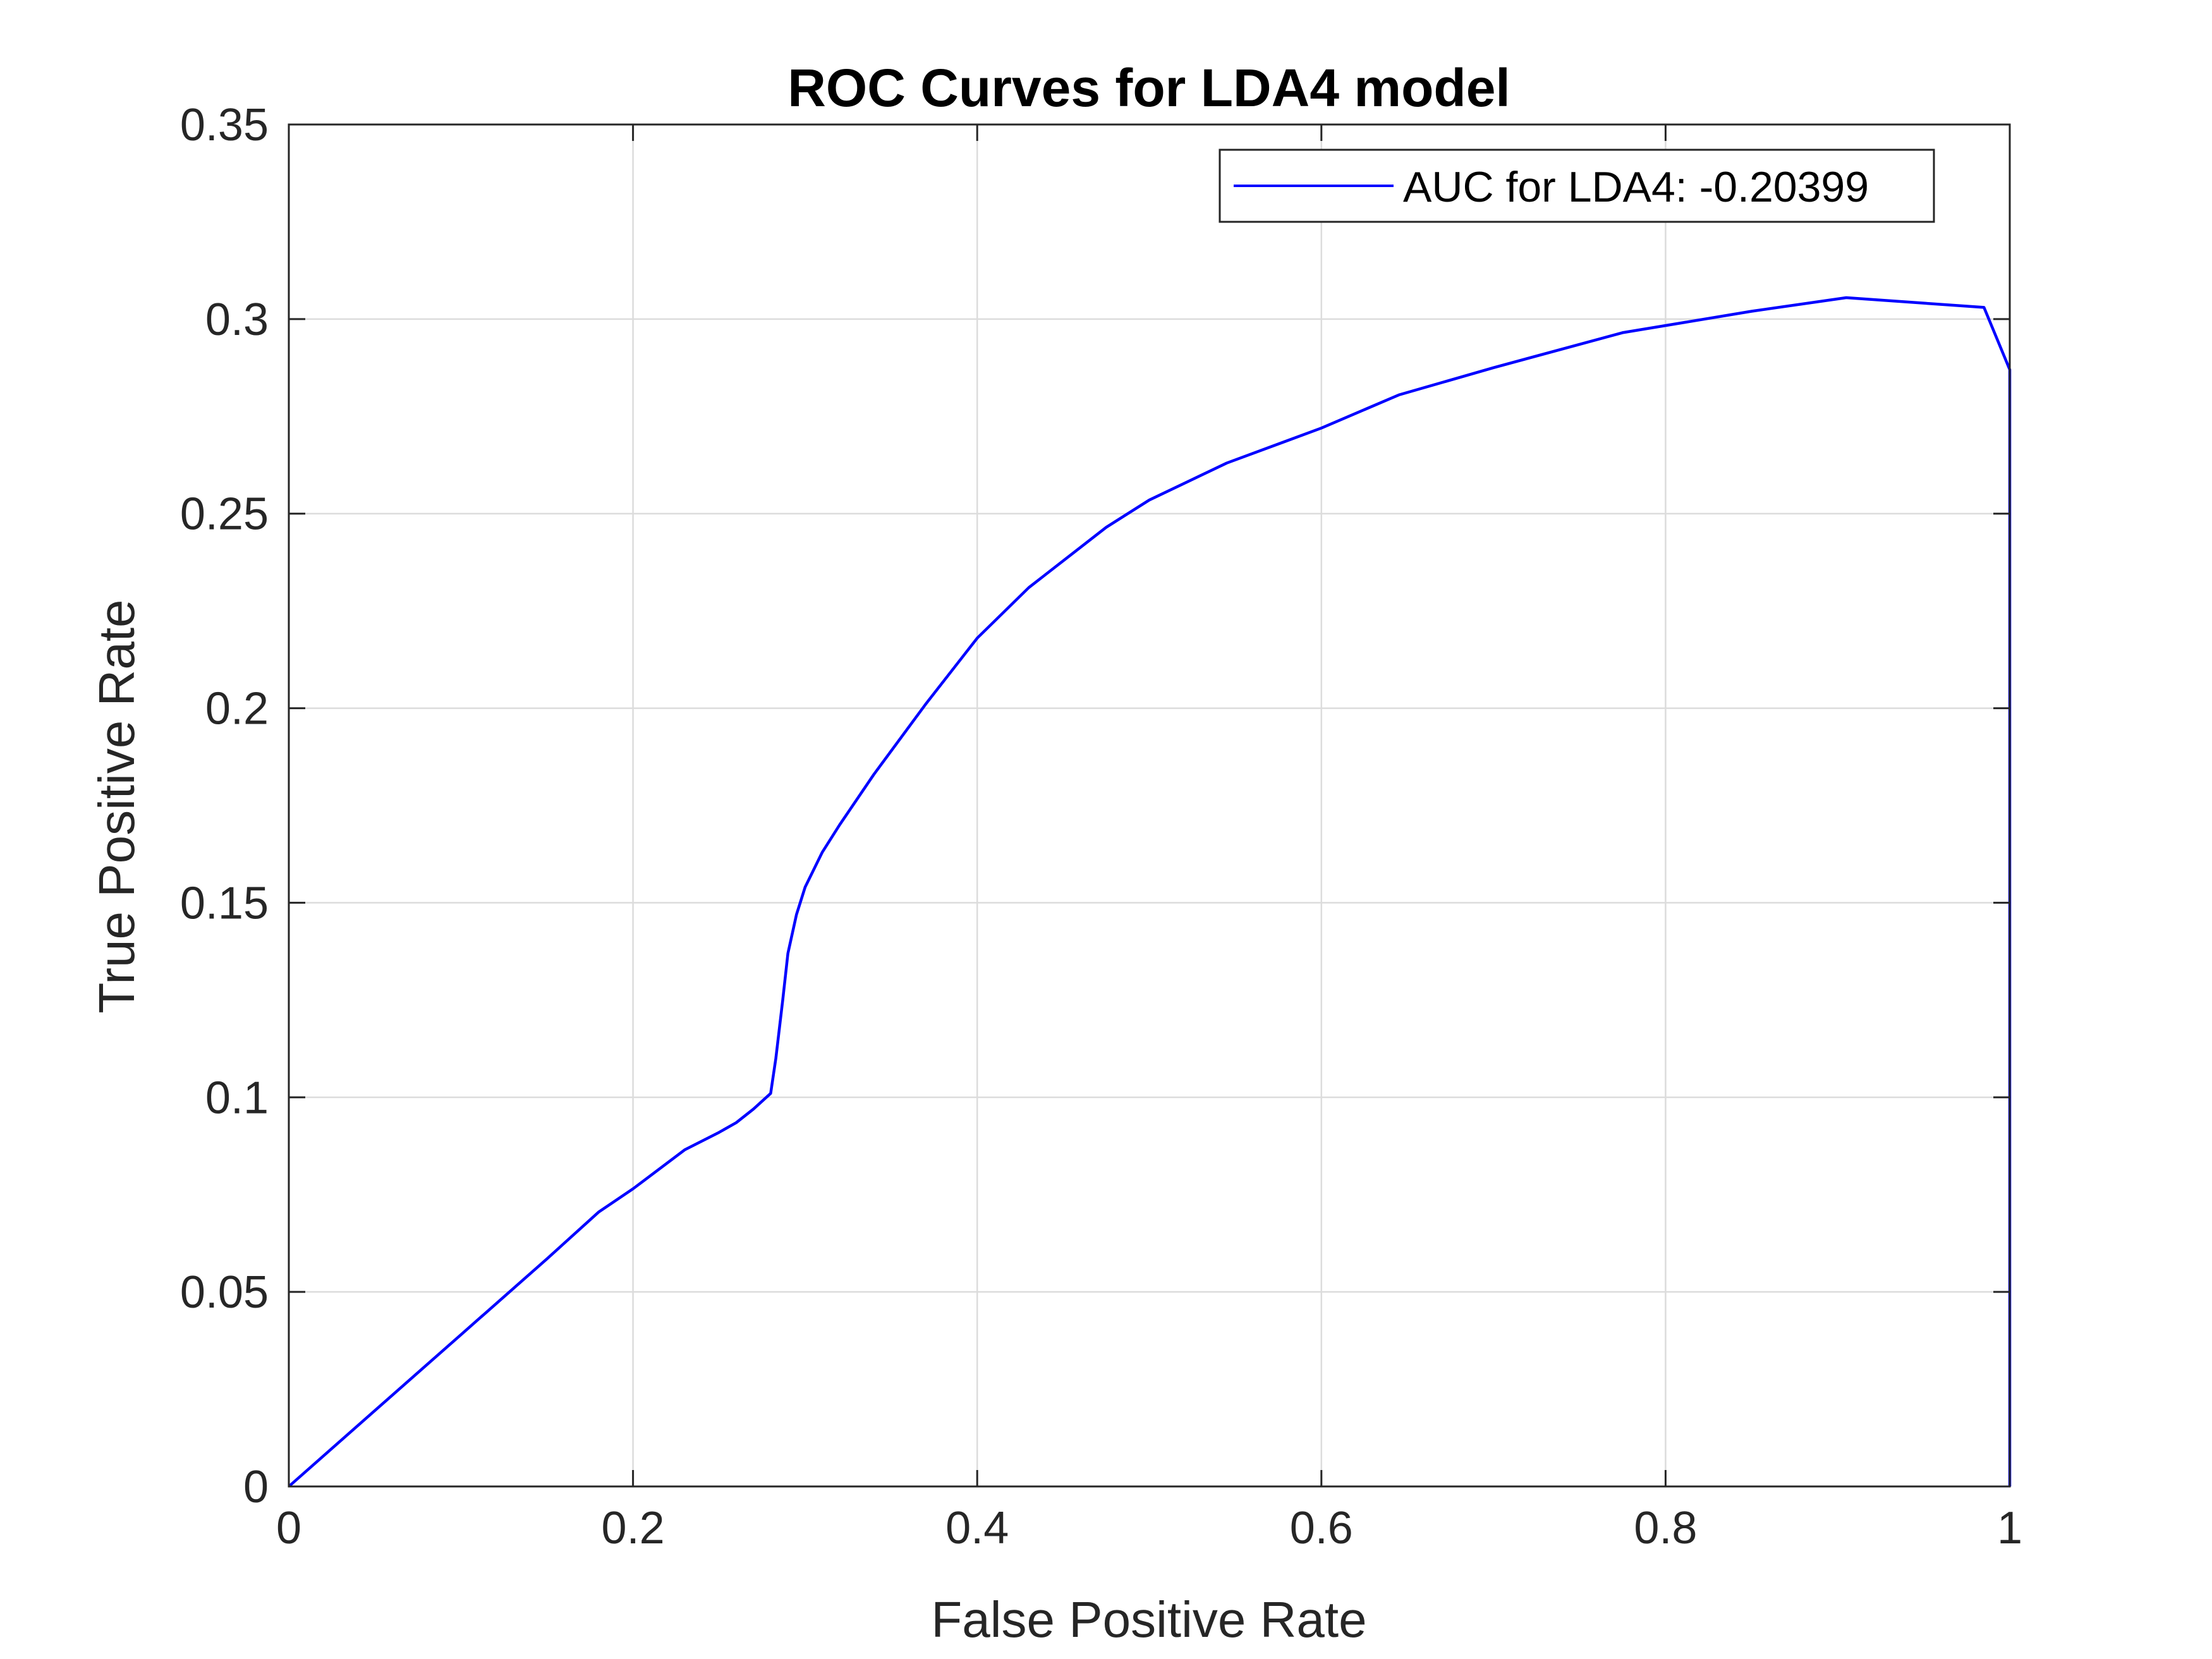  I want to click on legend-entry-label: AUC for LDA4: -0.20399, so click(1636, 187).